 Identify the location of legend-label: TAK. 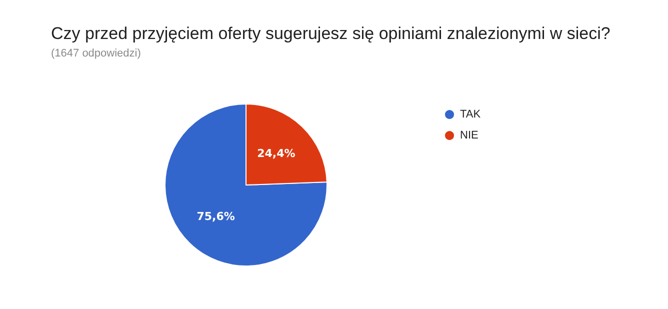
(471, 114).